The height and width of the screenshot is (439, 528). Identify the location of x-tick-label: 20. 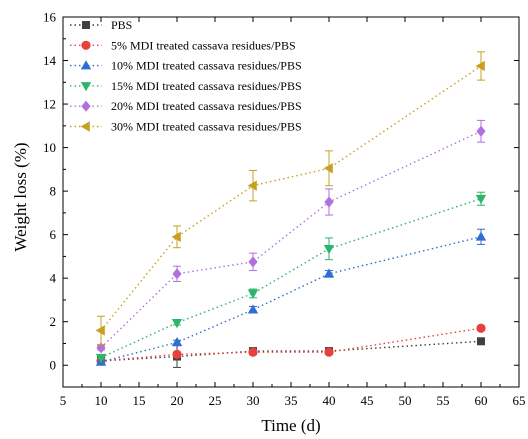
(177, 400).